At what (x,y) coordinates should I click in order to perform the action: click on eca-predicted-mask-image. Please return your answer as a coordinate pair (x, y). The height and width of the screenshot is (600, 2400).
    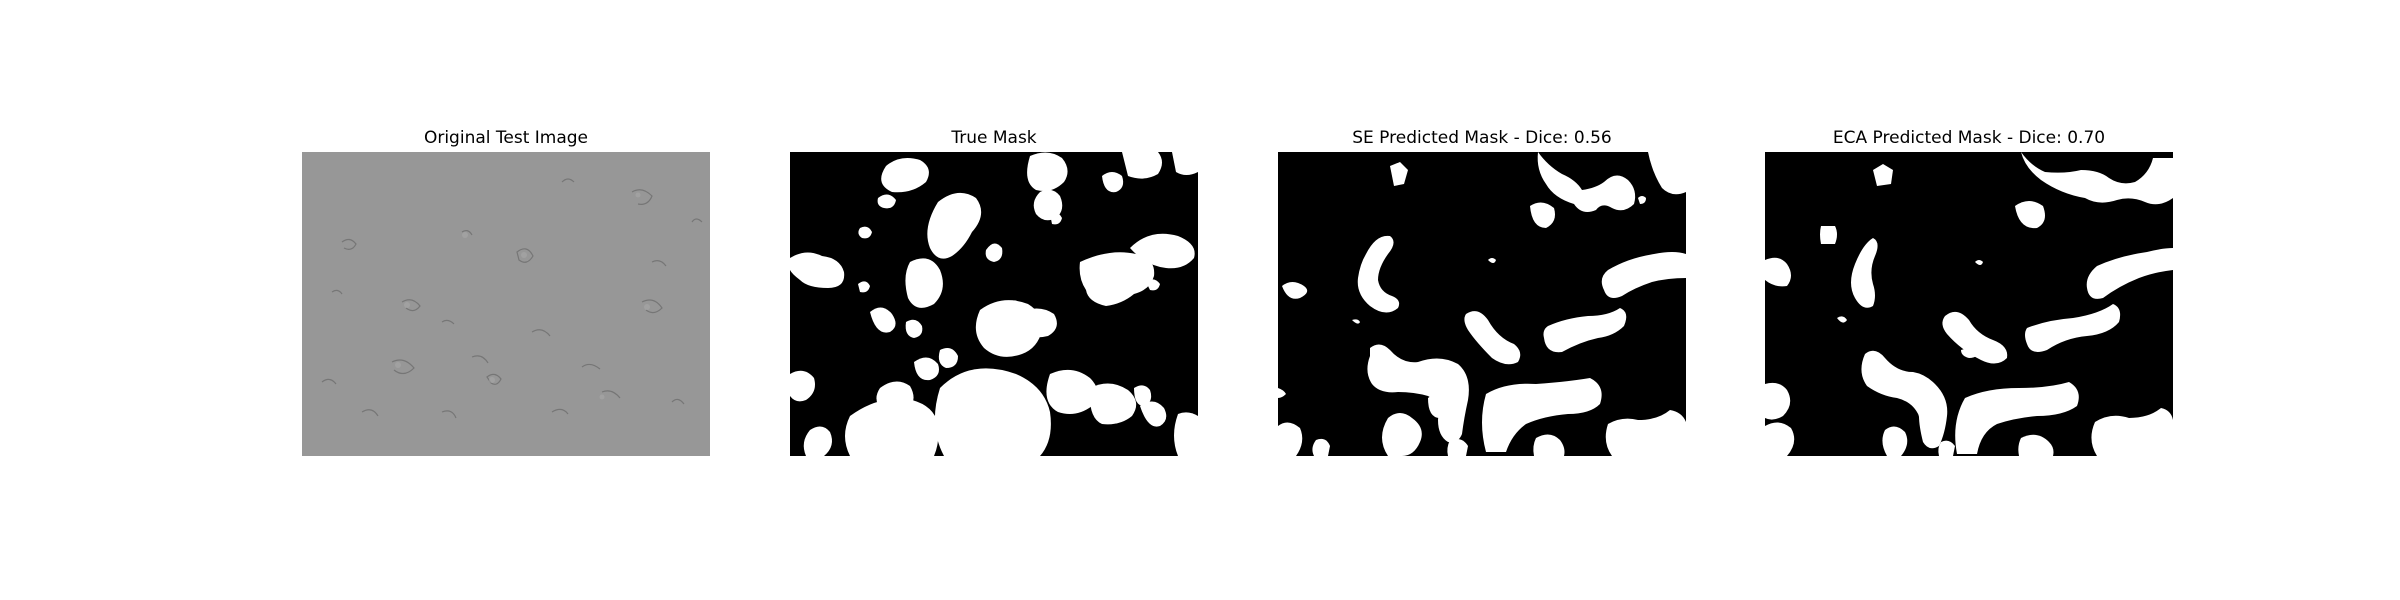
    Looking at the image, I should click on (1969, 304).